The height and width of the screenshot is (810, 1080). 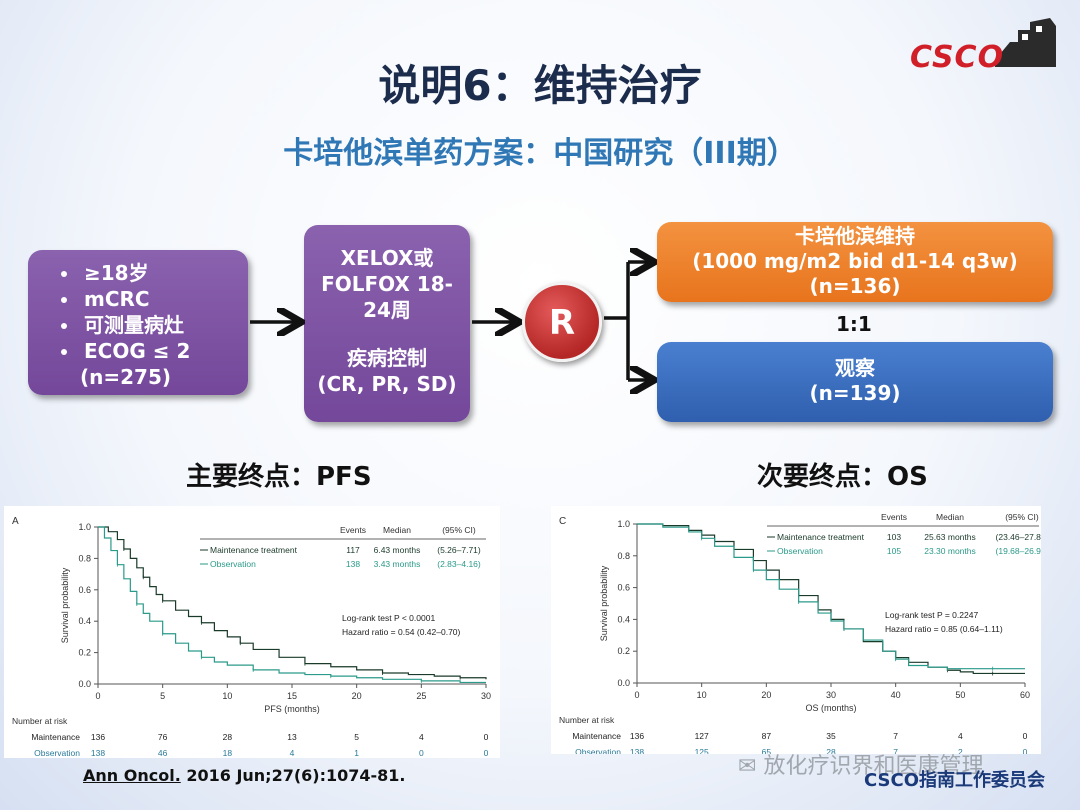 What do you see at coordinates (830, 708) in the screenshot?
I see `x-axis-label: OS (months)` at bounding box center [830, 708].